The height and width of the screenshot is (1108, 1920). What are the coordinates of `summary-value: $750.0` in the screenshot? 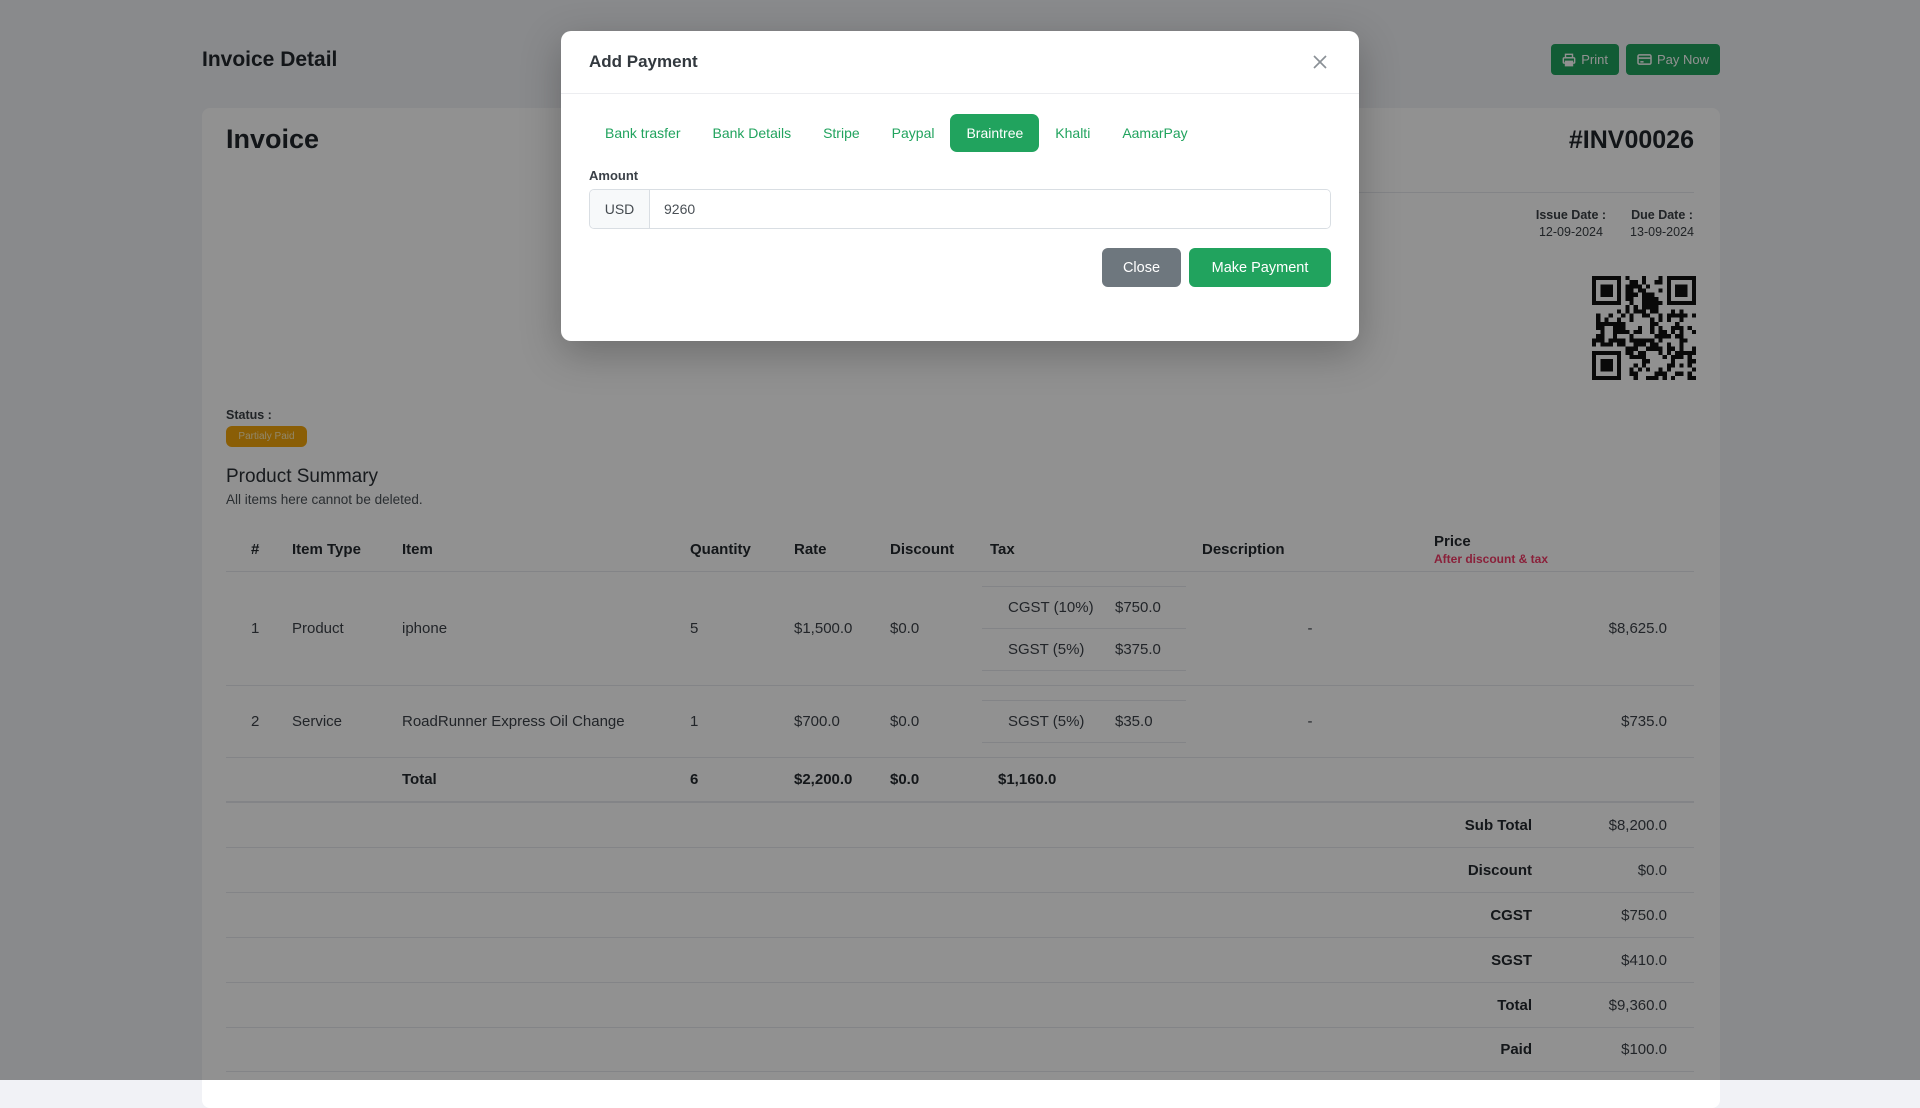 It's located at (1644, 915).